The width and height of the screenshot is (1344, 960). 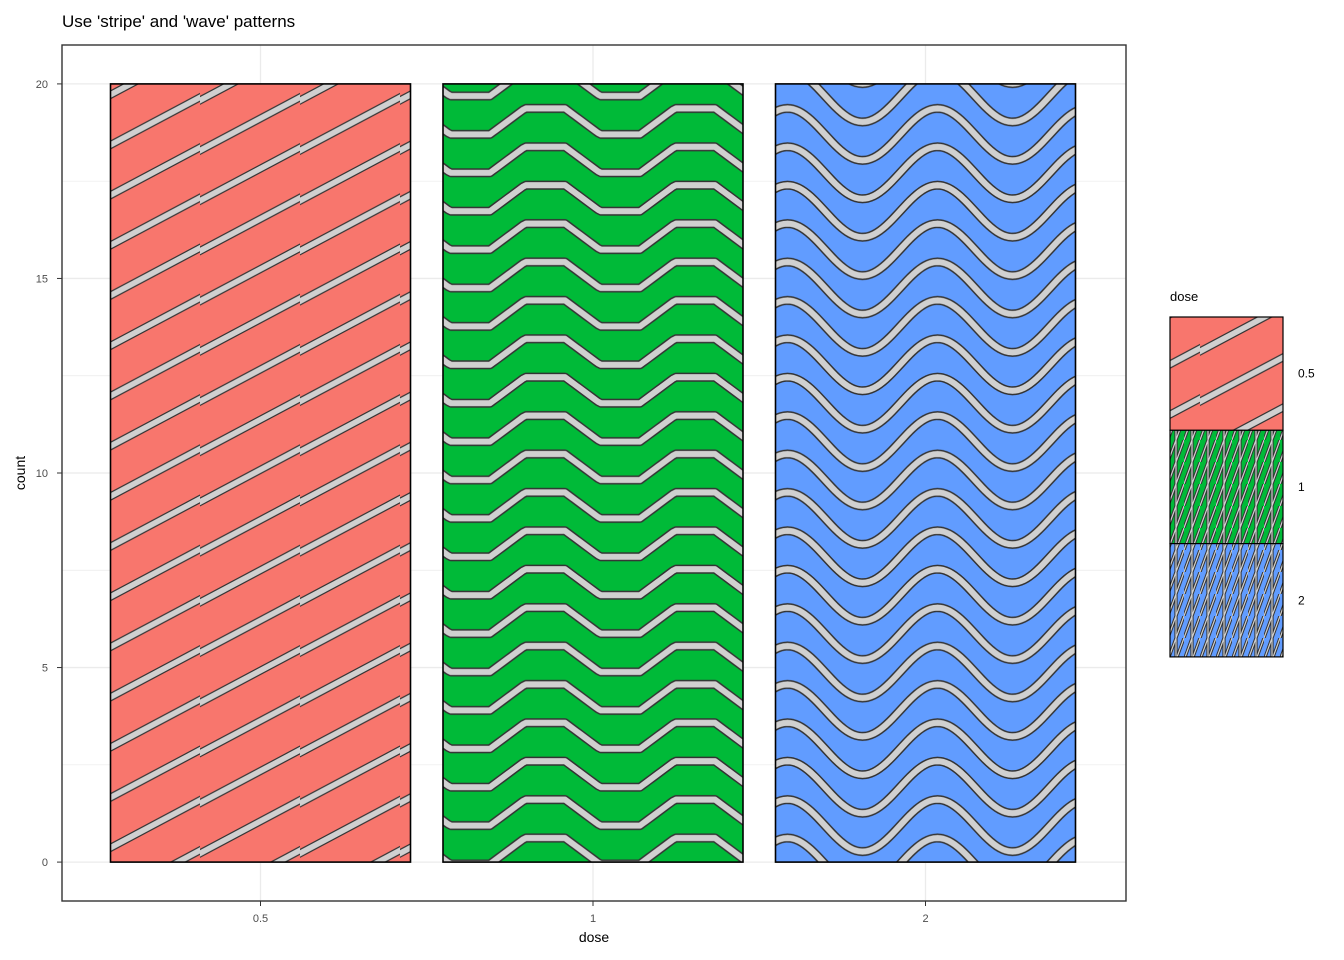 I want to click on x-tick-label: 0.5, so click(x=260, y=919).